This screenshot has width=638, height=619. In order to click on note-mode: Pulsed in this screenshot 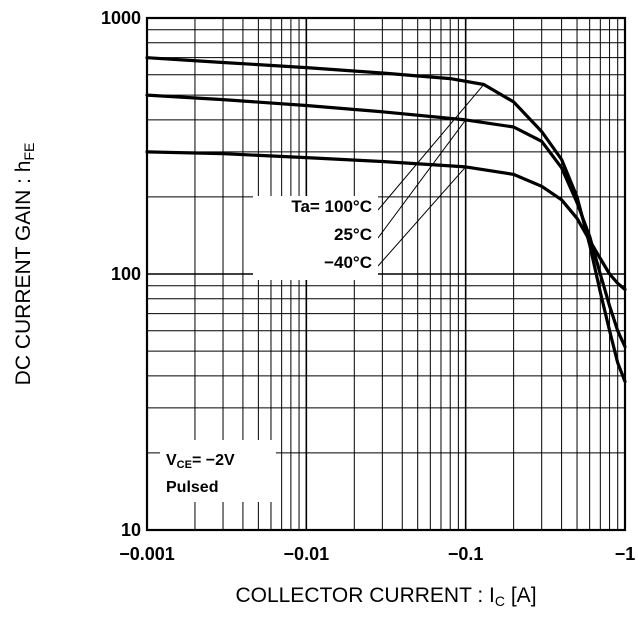, I will do `click(192, 487)`.